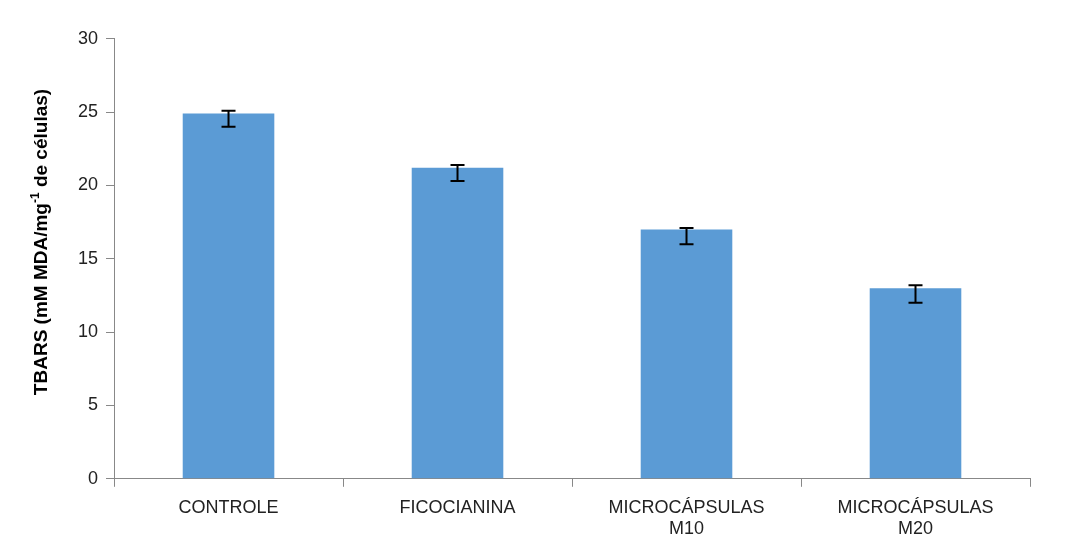 This screenshot has width=1068, height=556. I want to click on x-tick-label: FICOCIANINA, so click(457, 506).